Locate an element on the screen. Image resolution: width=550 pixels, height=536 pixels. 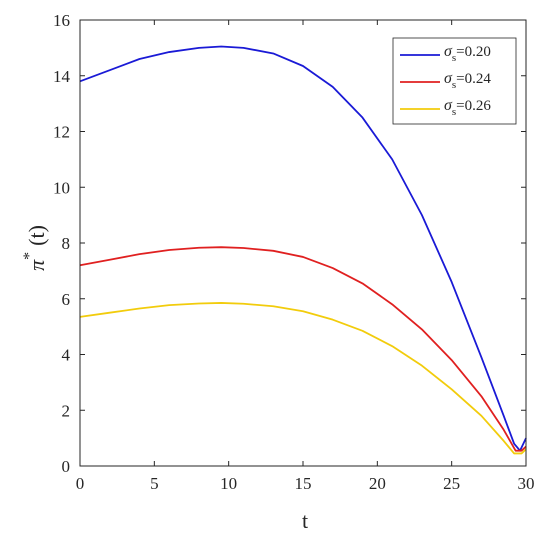
legend-entry-3: σs=0.26 is located at coordinates (467, 107).